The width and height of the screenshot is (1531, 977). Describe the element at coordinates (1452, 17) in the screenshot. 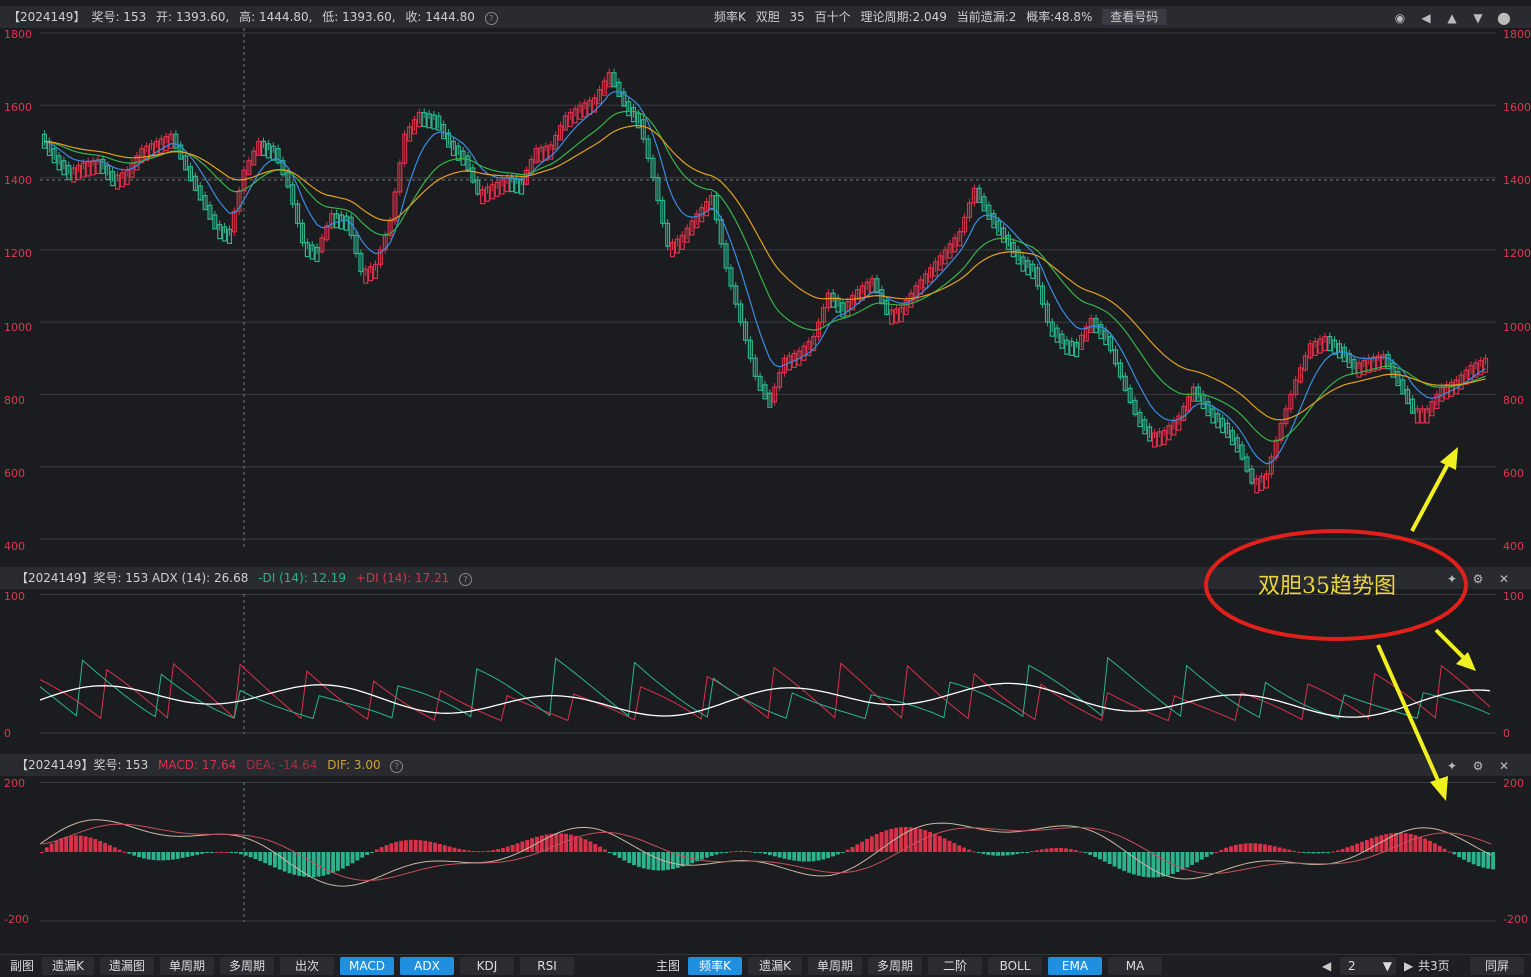

I see `up-icon: ▲` at that location.